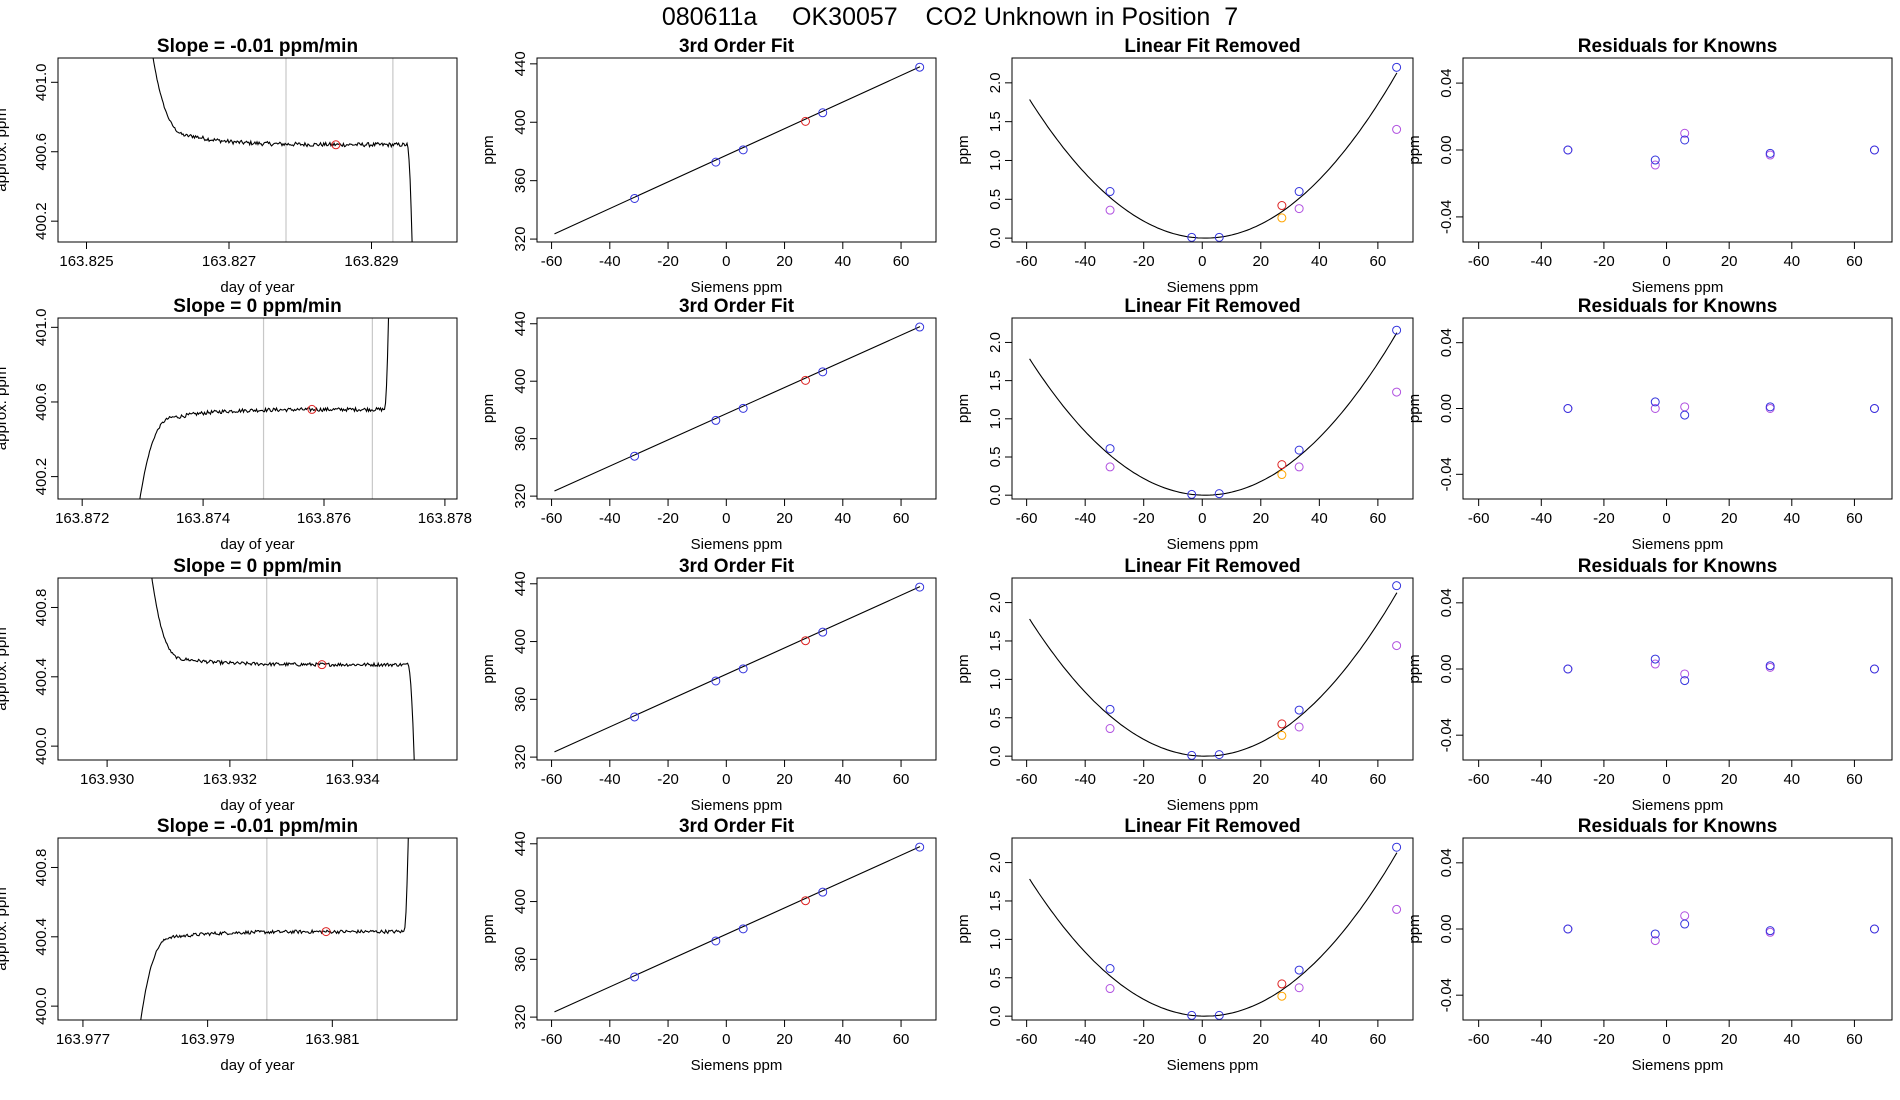 Image resolution: width=1900 pixels, height=1100 pixels. I want to click on x-tick-label: -60, so click(552, 1039).